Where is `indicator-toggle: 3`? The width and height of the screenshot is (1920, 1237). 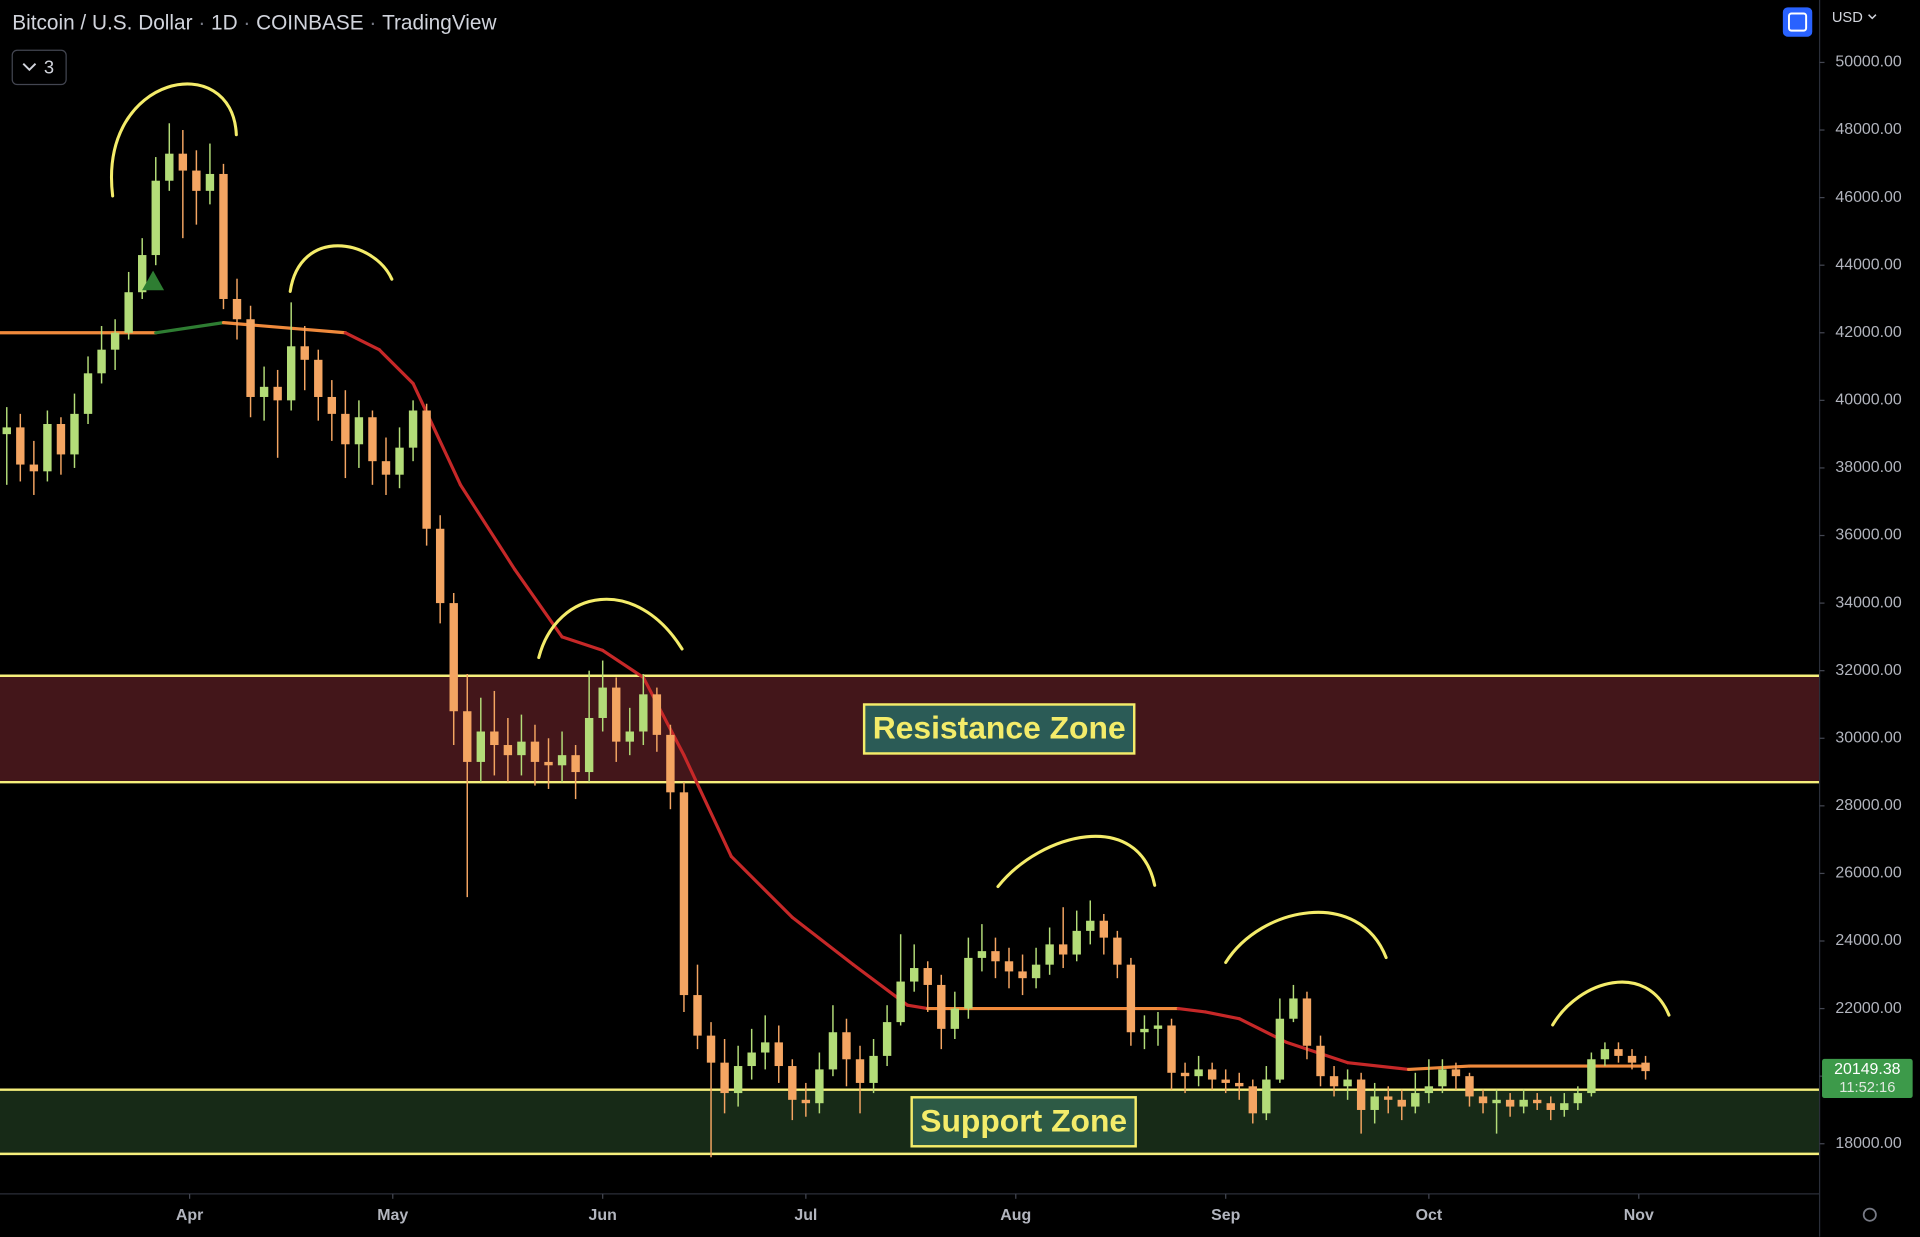 indicator-toggle: 3 is located at coordinates (39, 67).